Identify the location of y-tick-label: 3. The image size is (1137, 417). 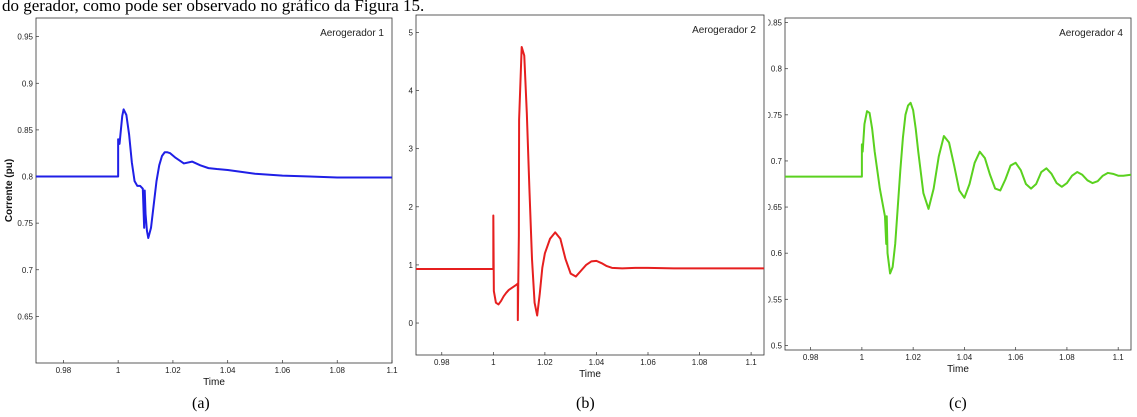
(411, 149).